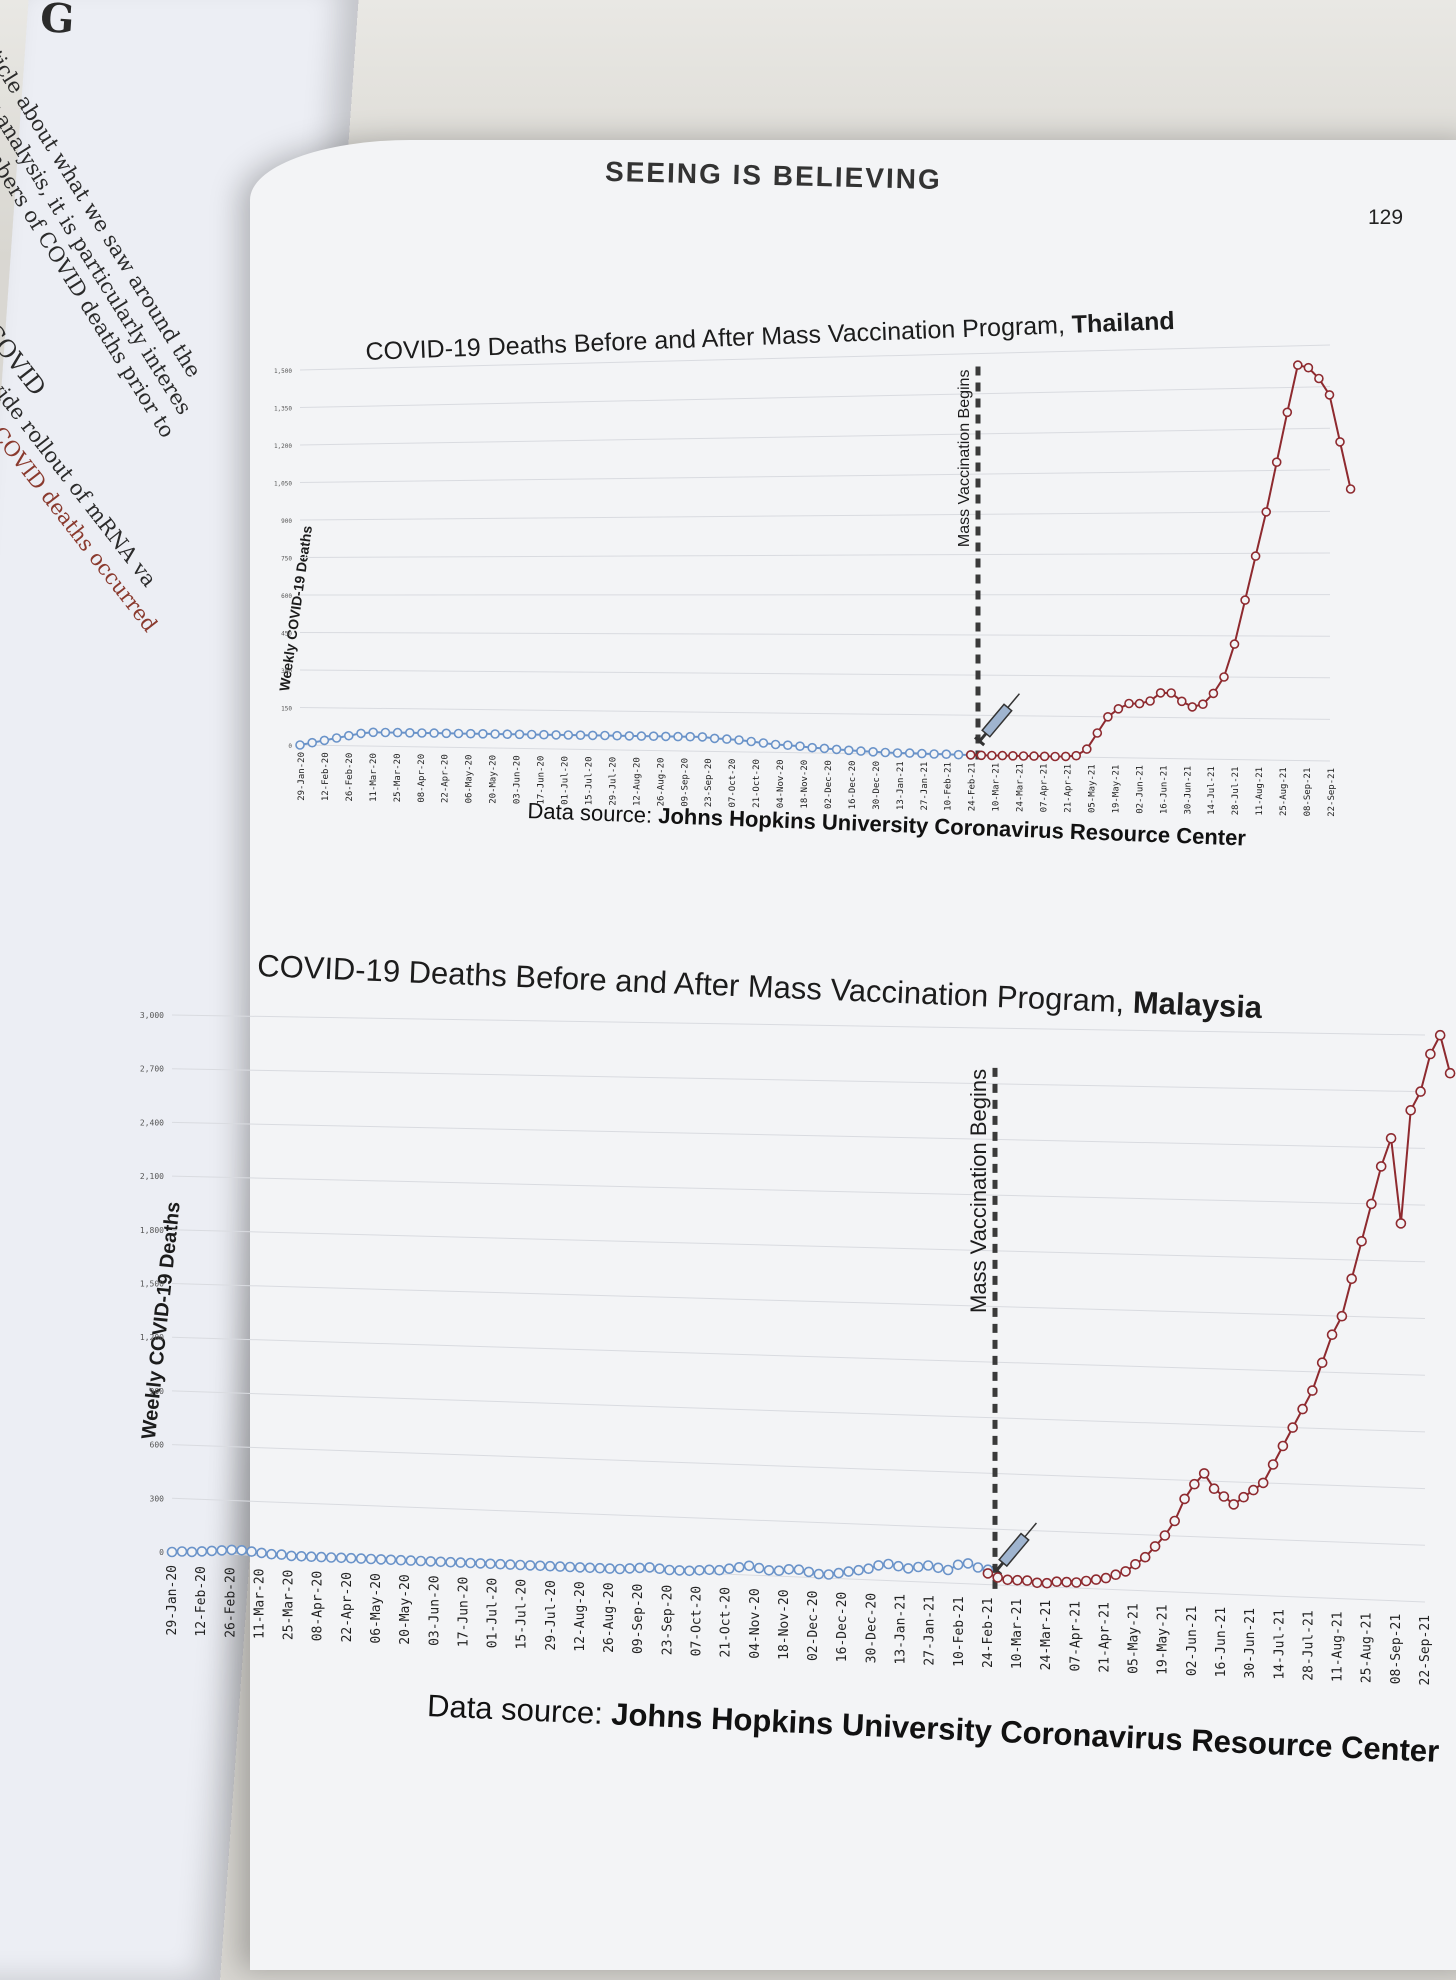 Image resolution: width=1456 pixels, height=1980 pixels. What do you see at coordinates (871, 1628) in the screenshot?
I see `x-tick-label: 30-Dec-20` at bounding box center [871, 1628].